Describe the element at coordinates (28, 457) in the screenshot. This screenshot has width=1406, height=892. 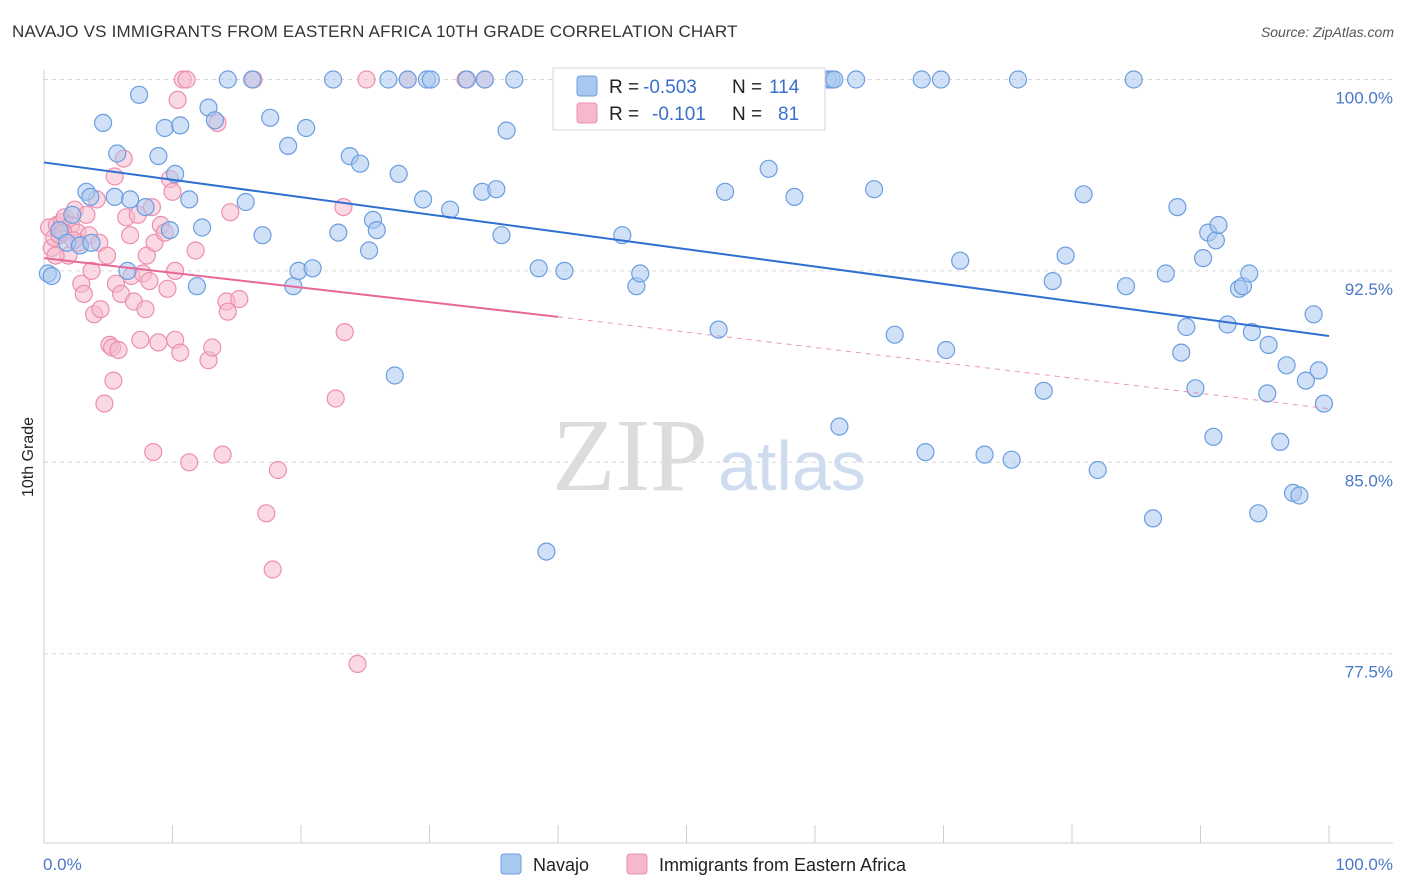
I see `y-axis-label: 10th Grade` at that location.